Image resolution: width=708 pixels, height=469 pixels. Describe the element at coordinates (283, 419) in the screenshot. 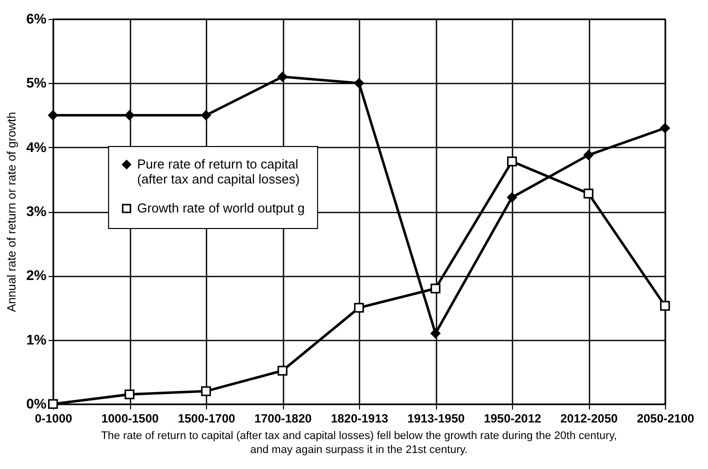

I see `x-tick-label: 1700-1820` at that location.